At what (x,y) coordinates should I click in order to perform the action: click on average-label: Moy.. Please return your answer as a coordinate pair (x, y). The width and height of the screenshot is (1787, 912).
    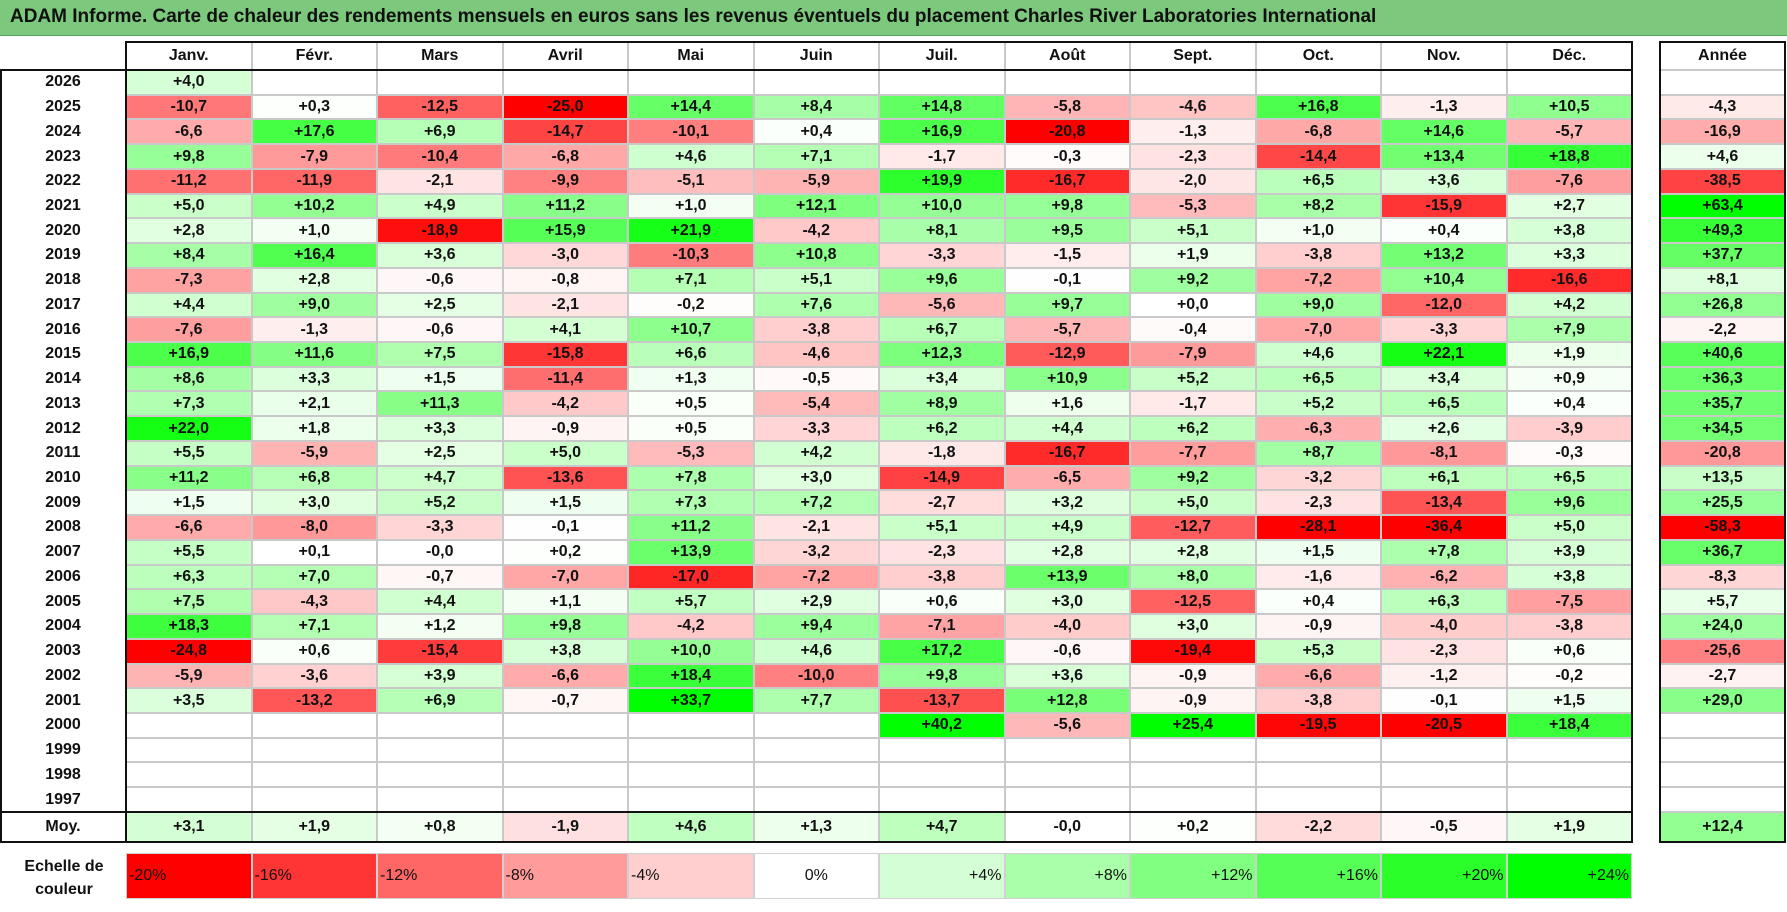
    Looking at the image, I should click on (63, 827).